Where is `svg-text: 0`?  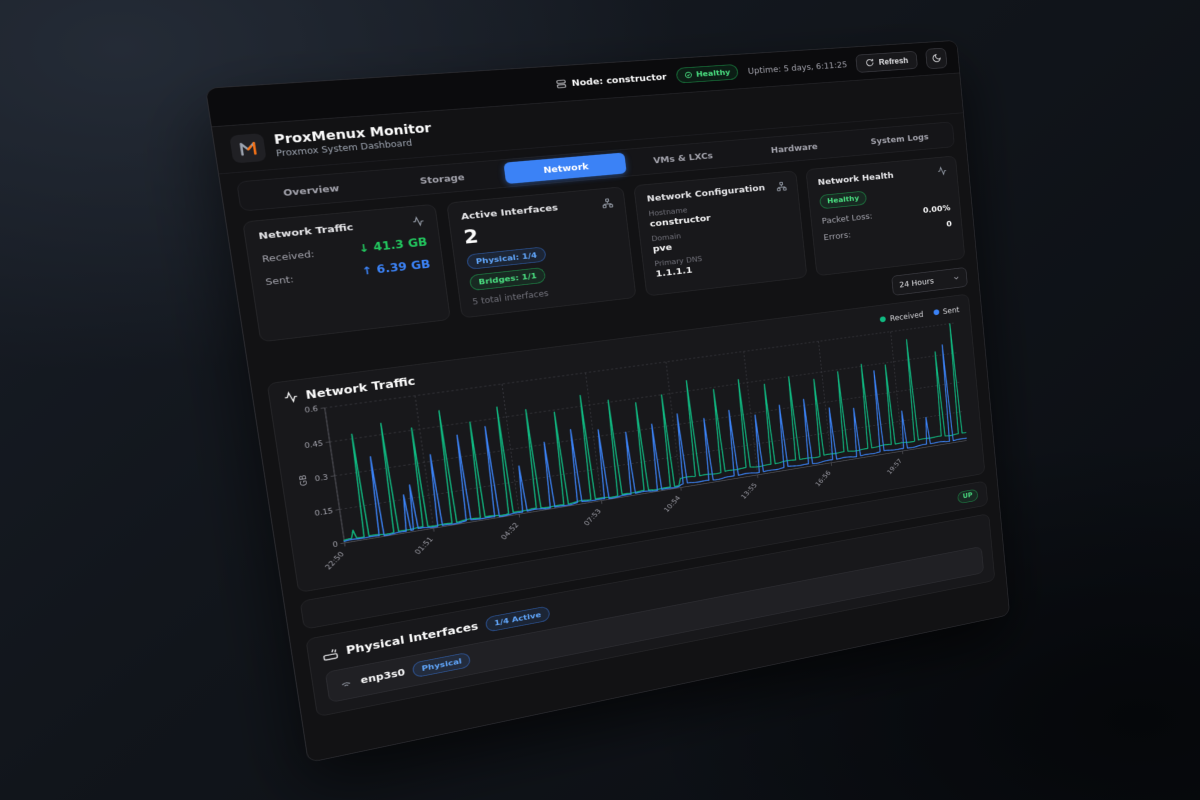 svg-text: 0 is located at coordinates (335, 544).